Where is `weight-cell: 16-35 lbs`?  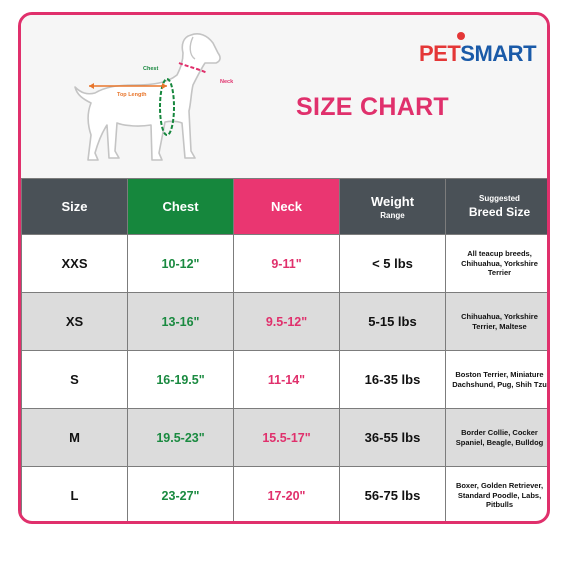
weight-cell: 16-35 lbs is located at coordinates (392, 379).